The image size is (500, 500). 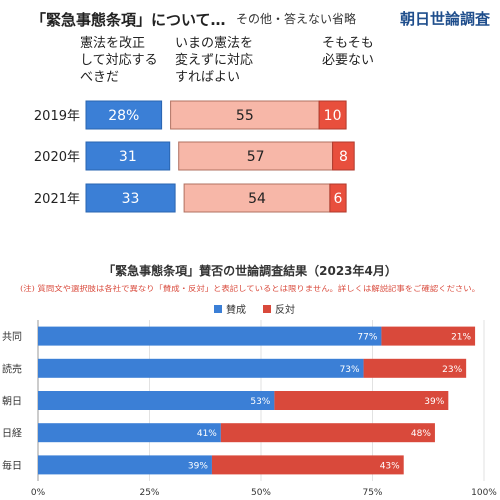 I want to click on bar-value-label: 10, so click(x=333, y=116).